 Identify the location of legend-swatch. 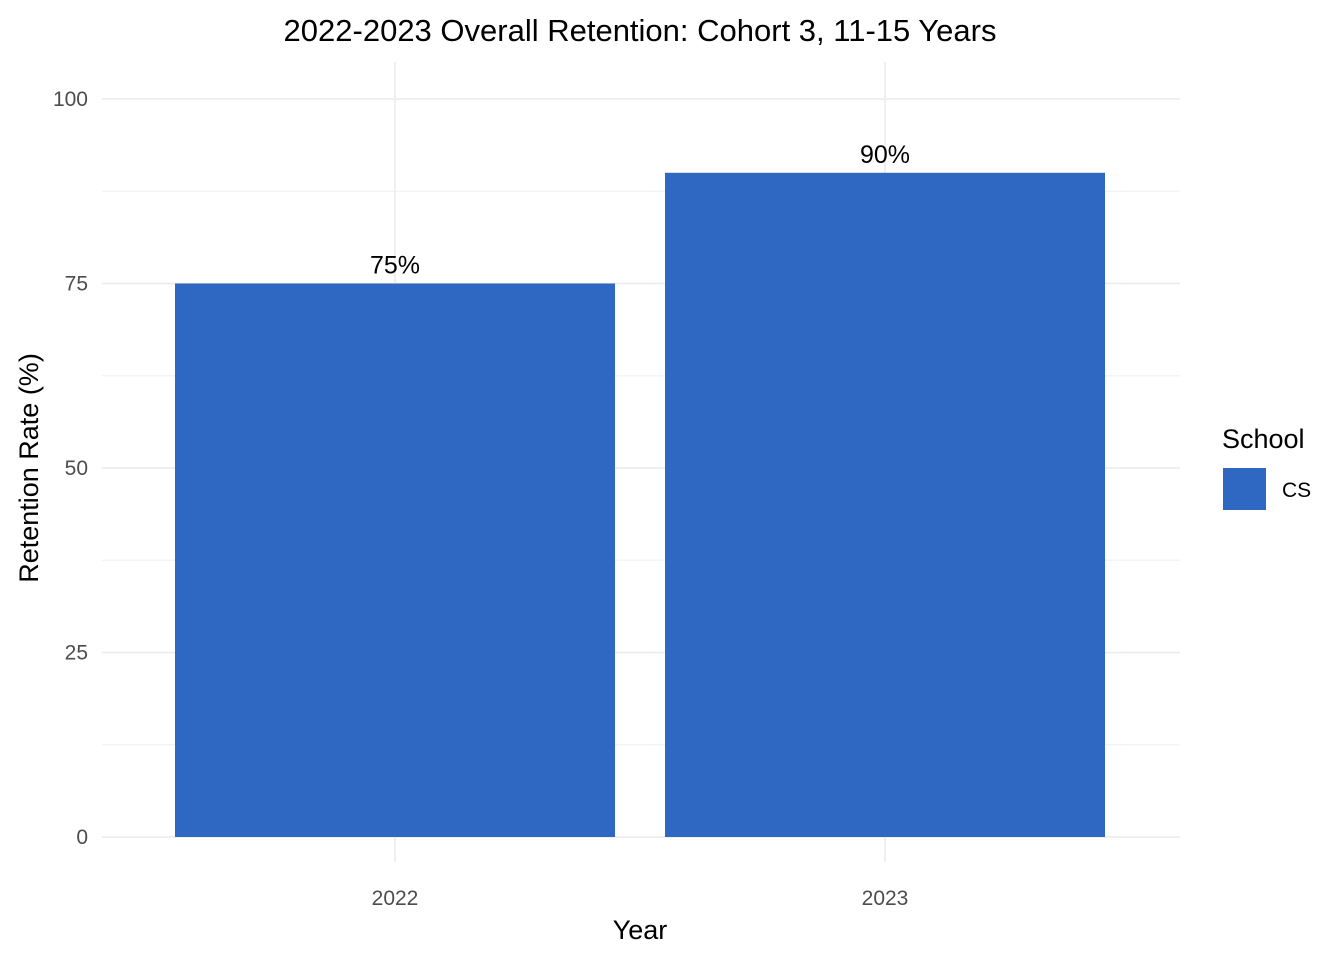
(1244, 489).